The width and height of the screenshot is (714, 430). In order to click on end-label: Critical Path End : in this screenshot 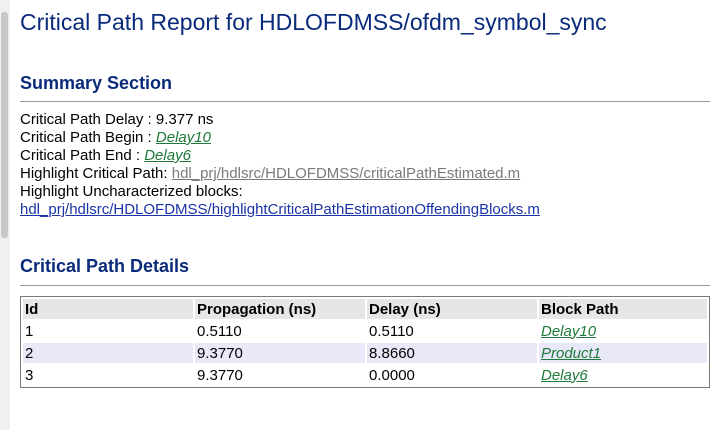, I will do `click(82, 155)`.